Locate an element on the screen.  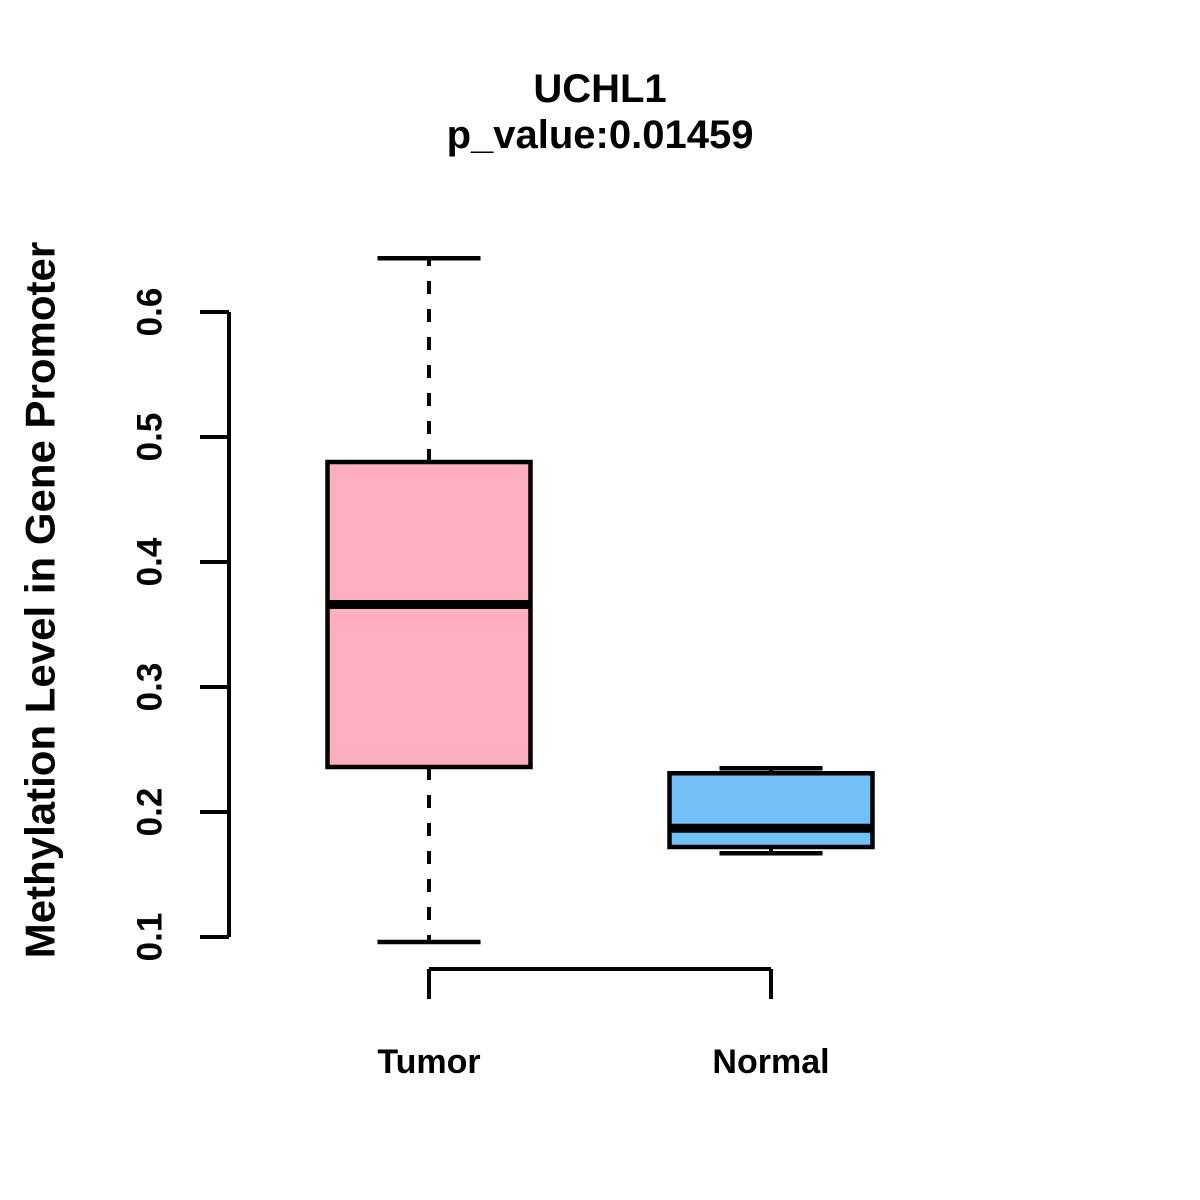
y-tick-label: 0.6 is located at coordinates (150, 312).